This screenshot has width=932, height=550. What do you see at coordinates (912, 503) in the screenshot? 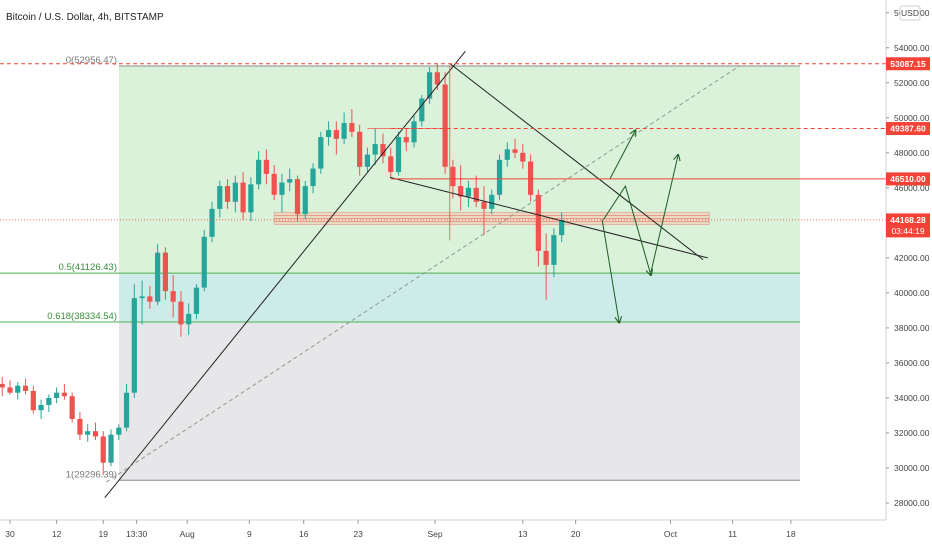
I see `price-axis-tick-label: 28000.00` at bounding box center [912, 503].